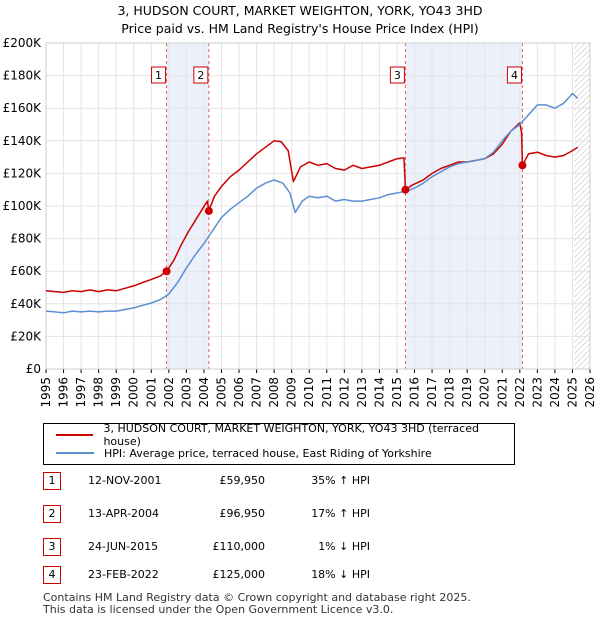 This screenshot has width=600, height=620. Describe the element at coordinates (124, 513) in the screenshot. I see `sale-date: 13-APR-2004` at that location.